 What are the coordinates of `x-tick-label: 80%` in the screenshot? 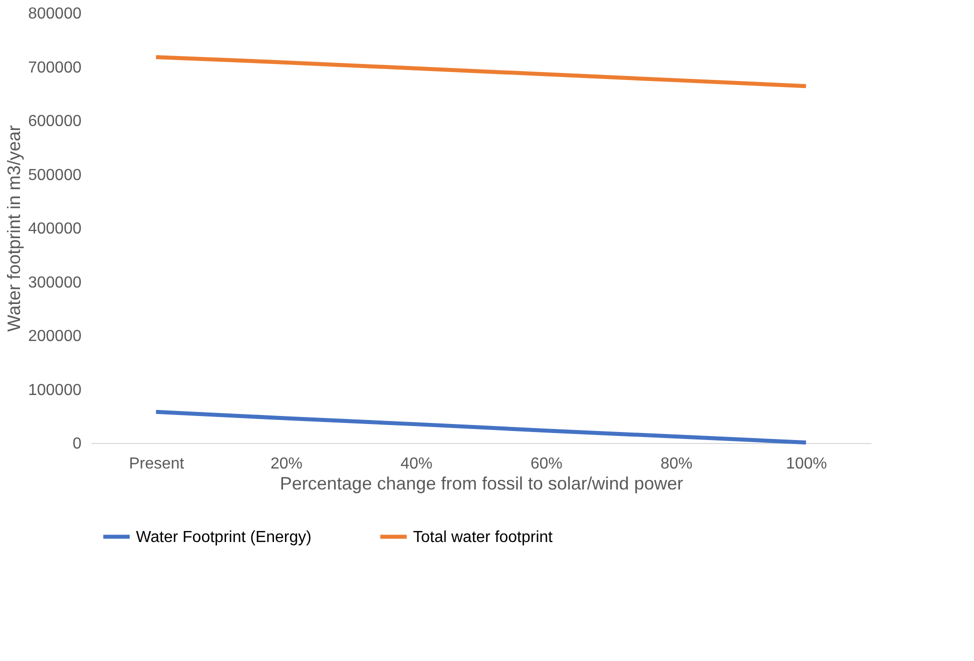 It's located at (676, 464).